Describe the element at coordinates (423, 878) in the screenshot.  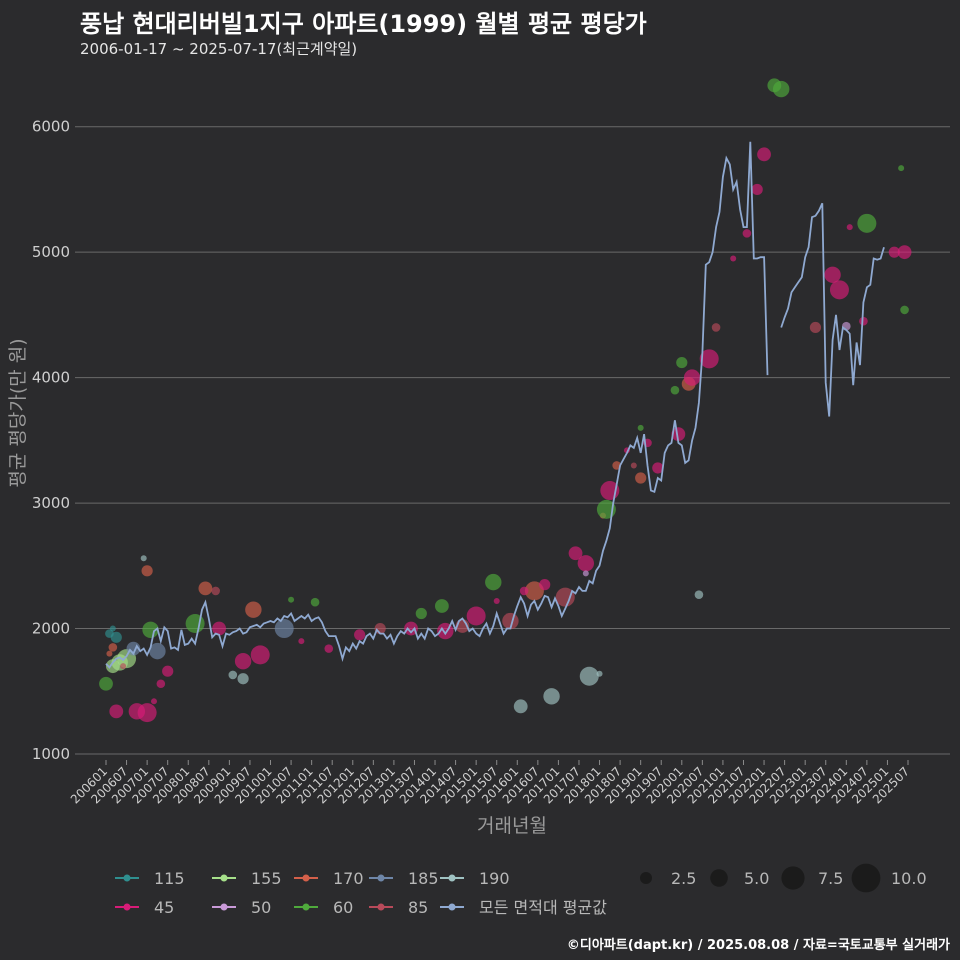
I see `legend-label: 185` at that location.